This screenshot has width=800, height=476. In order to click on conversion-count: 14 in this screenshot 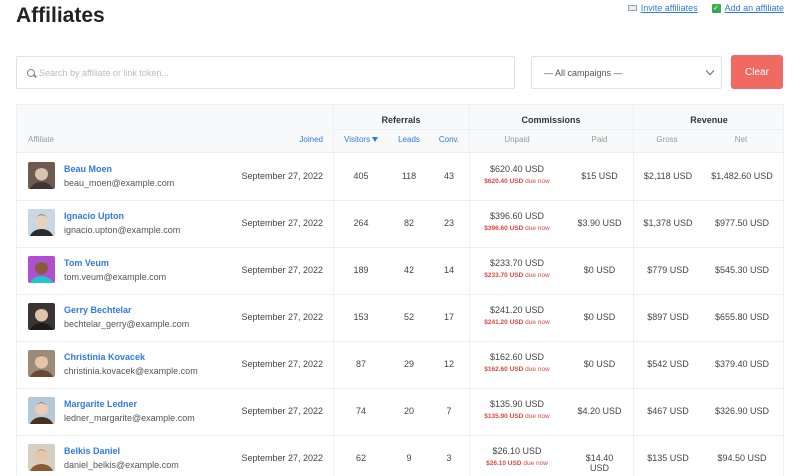, I will do `click(448, 270)`.